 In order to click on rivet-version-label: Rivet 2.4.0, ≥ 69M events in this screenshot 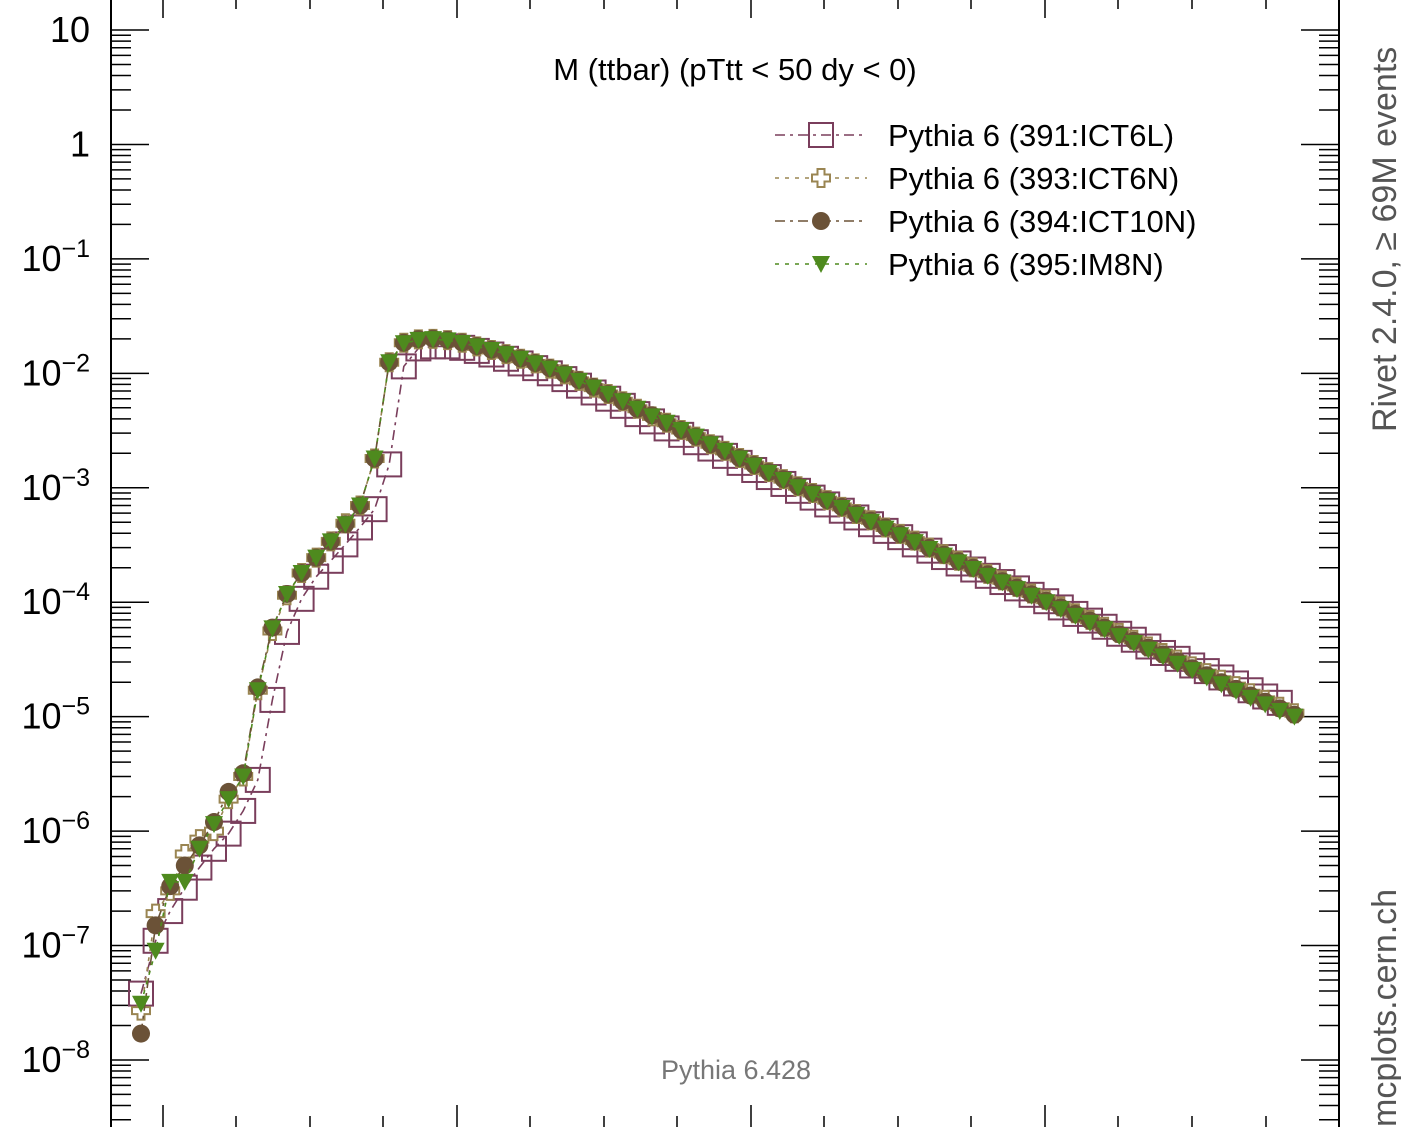, I will do `click(1383, 239)`.